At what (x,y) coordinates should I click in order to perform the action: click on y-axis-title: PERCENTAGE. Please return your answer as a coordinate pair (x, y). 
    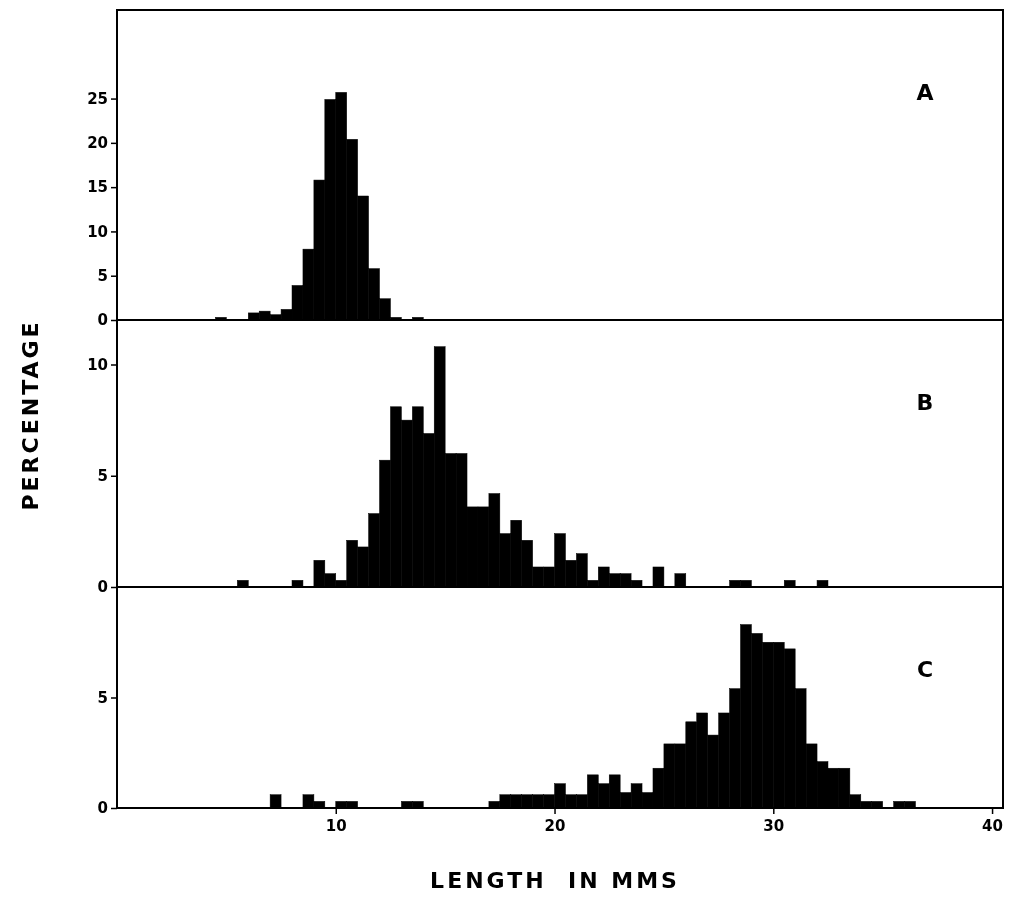
    Looking at the image, I should click on (30, 415).